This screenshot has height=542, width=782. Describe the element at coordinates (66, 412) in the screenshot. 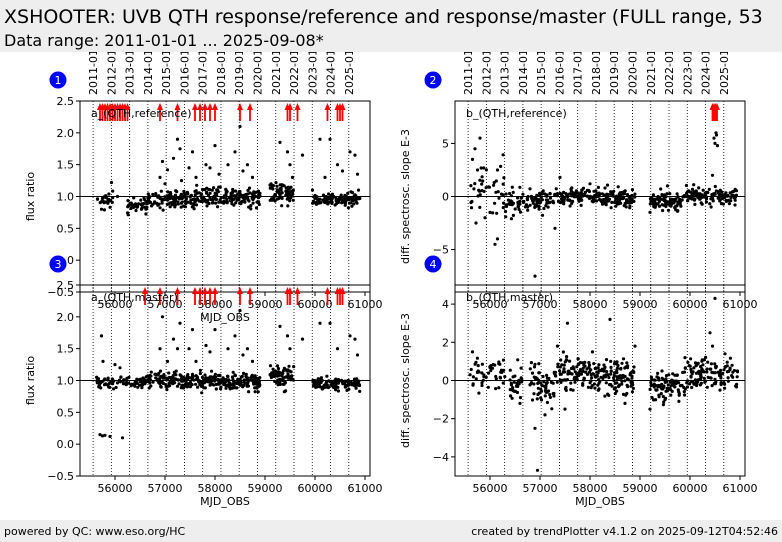

I see `y-tick-label: 0.5` at that location.